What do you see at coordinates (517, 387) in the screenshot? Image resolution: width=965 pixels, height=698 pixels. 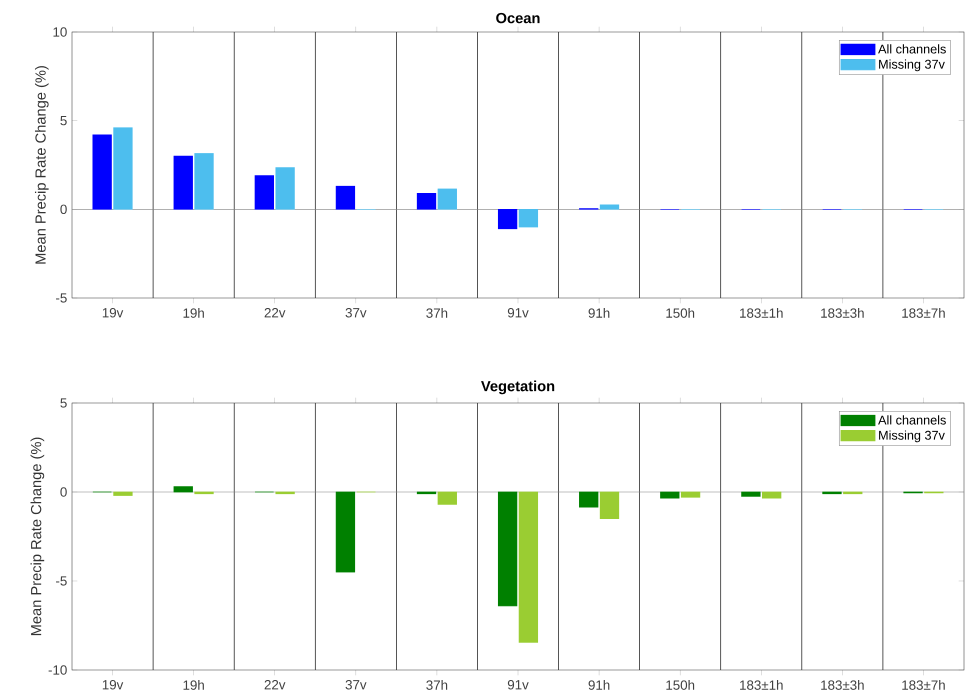 I see `chart-title: Vegetation` at bounding box center [517, 387].